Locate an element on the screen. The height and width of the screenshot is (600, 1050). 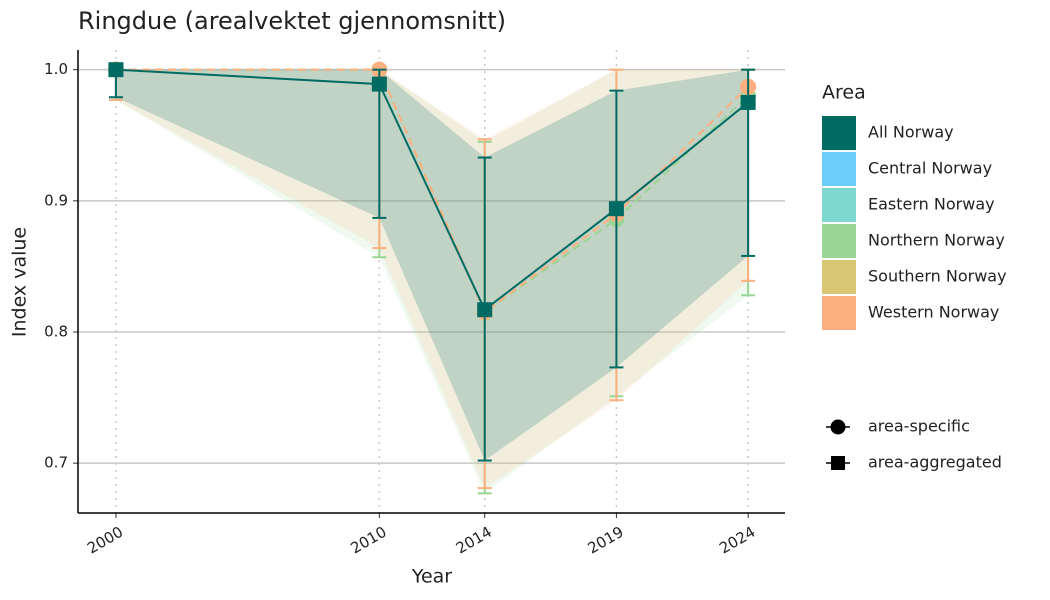
y-axis-label: Index value is located at coordinates (20, 282).